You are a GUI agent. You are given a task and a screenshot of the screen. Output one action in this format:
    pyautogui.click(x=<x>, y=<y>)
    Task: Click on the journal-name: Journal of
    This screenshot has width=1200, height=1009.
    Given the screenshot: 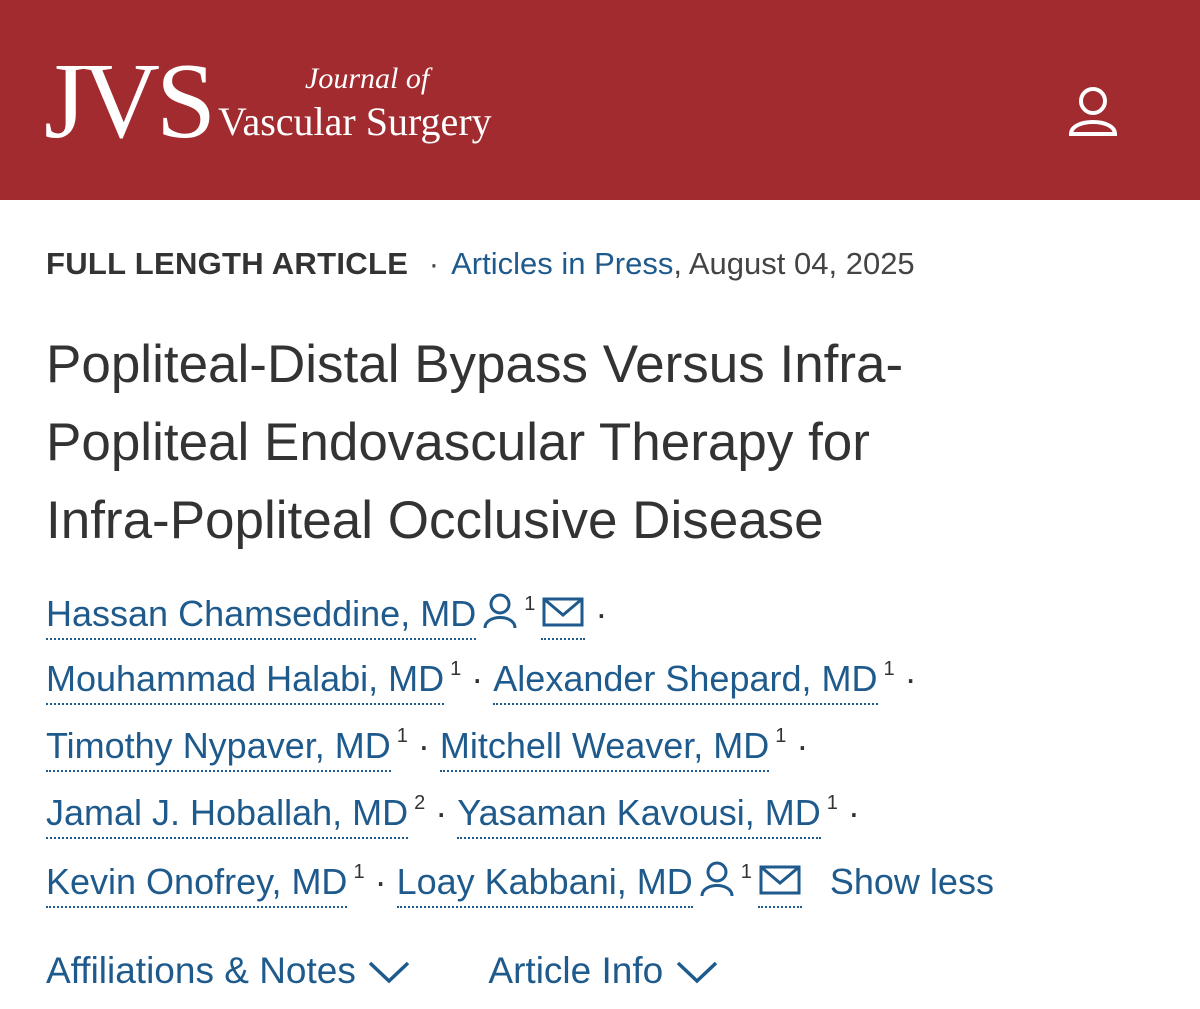 What is the action you would take?
    pyautogui.click(x=367, y=78)
    